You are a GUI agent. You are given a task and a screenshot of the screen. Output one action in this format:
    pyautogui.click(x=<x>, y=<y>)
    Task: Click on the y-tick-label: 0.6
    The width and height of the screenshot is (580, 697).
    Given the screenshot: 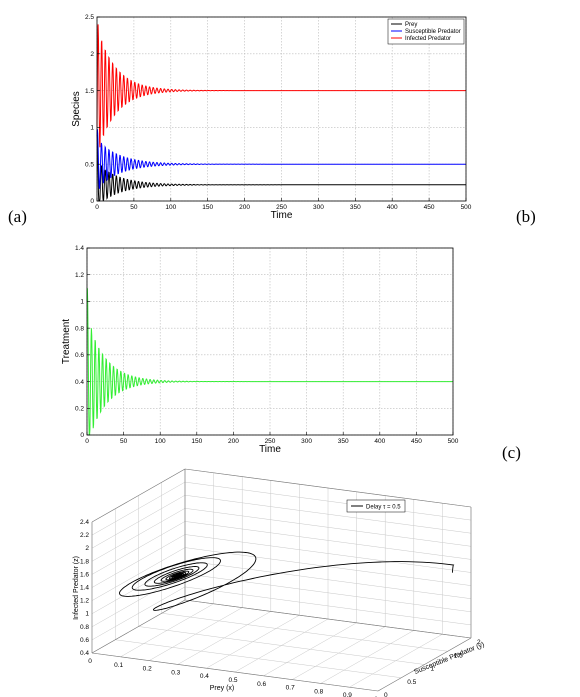 What is the action you would take?
    pyautogui.click(x=79, y=355)
    